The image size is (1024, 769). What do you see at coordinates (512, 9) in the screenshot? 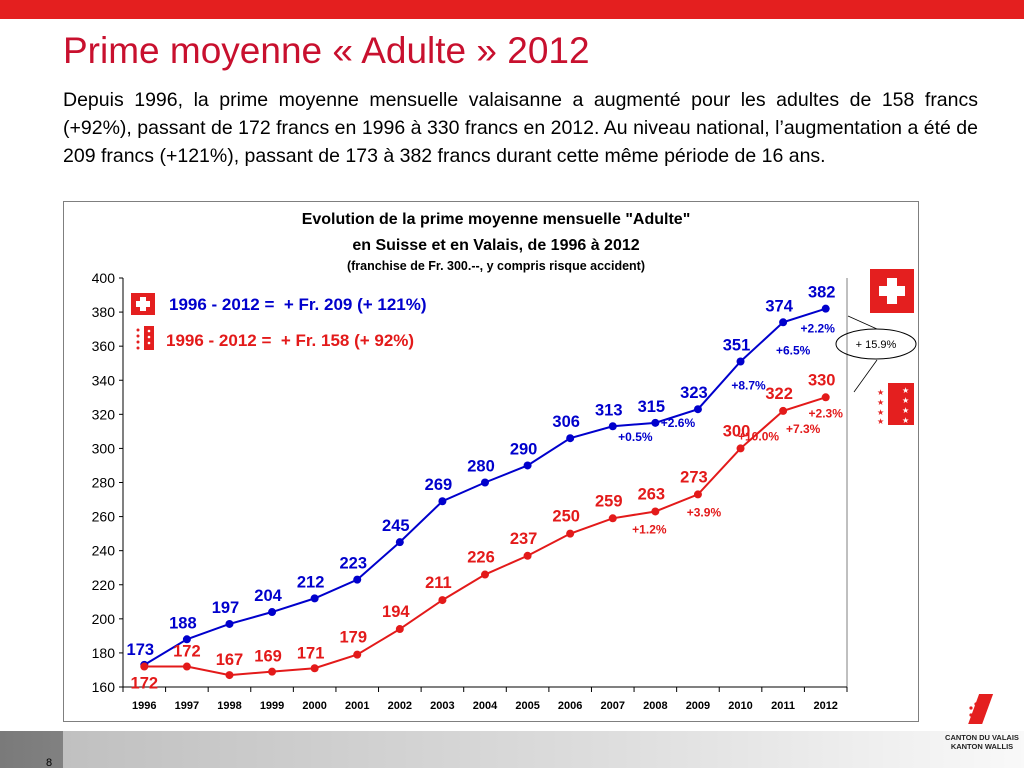
I see `top-banner` at bounding box center [512, 9].